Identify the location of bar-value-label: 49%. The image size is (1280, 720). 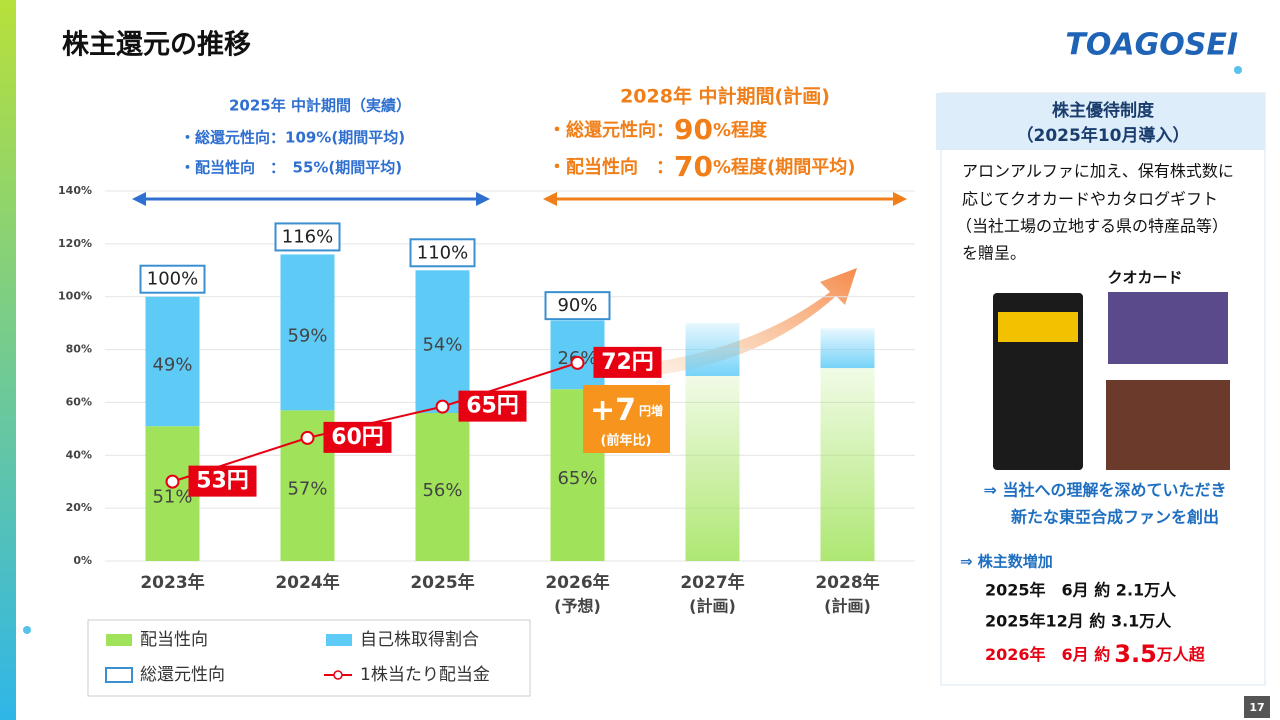
(172, 364).